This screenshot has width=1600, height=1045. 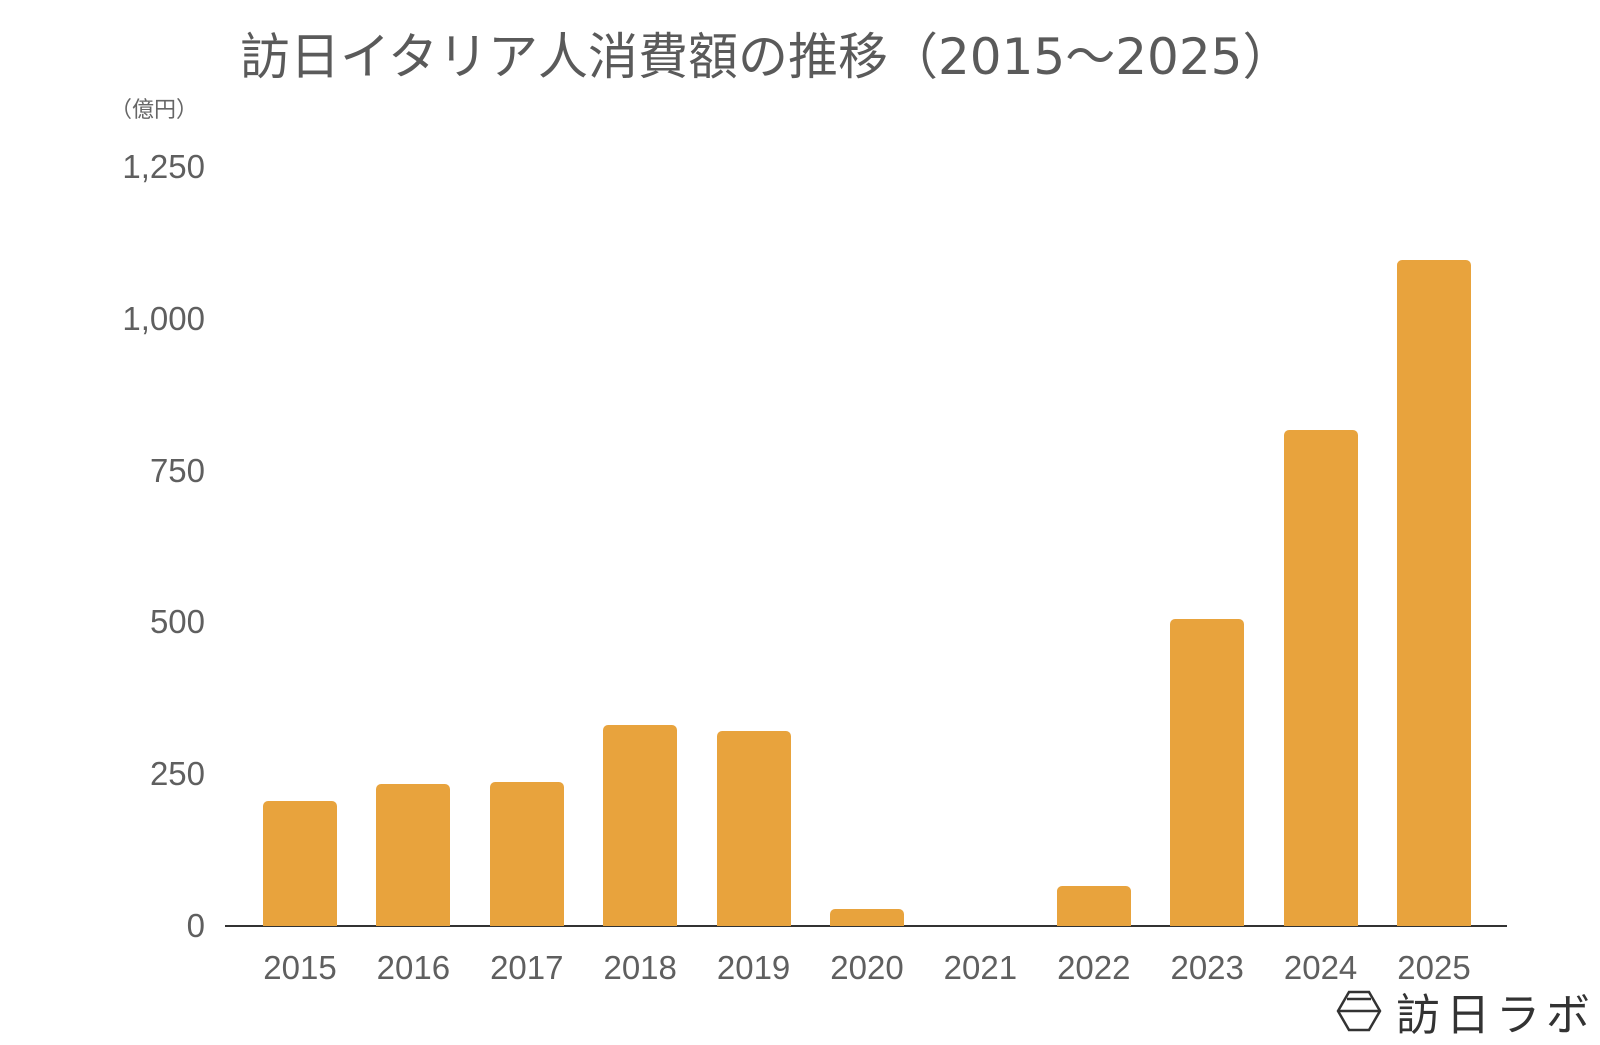 I want to click on y-tick-label: 250, so click(x=177, y=774).